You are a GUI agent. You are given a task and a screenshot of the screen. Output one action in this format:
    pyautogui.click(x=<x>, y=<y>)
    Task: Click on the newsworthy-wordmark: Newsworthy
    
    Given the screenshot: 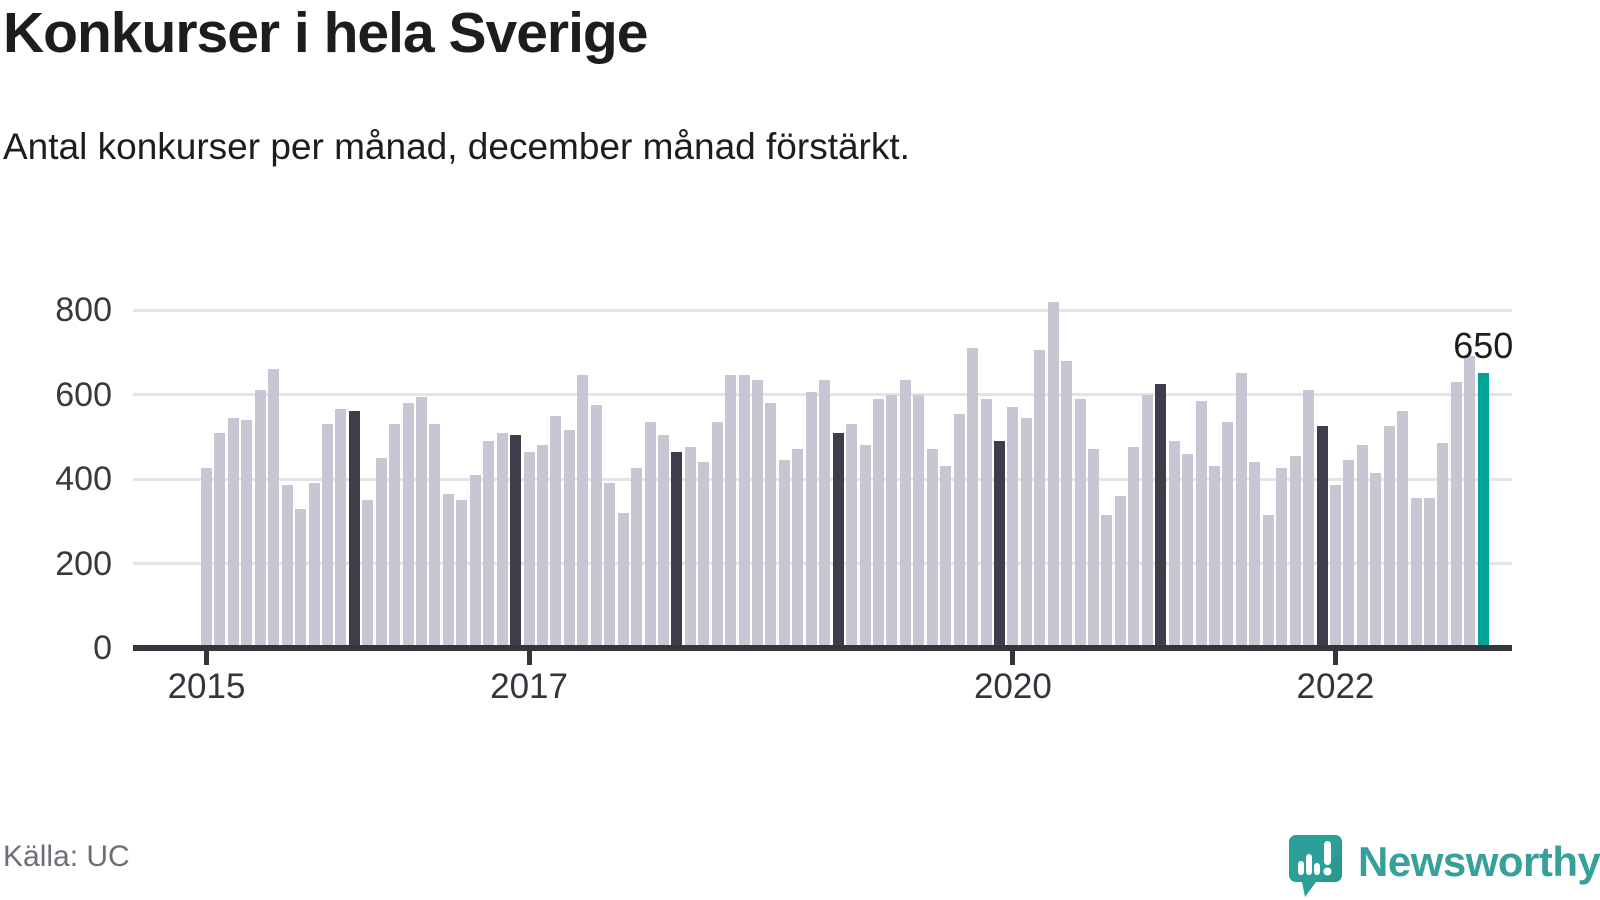 What is the action you would take?
    pyautogui.click(x=1479, y=861)
    